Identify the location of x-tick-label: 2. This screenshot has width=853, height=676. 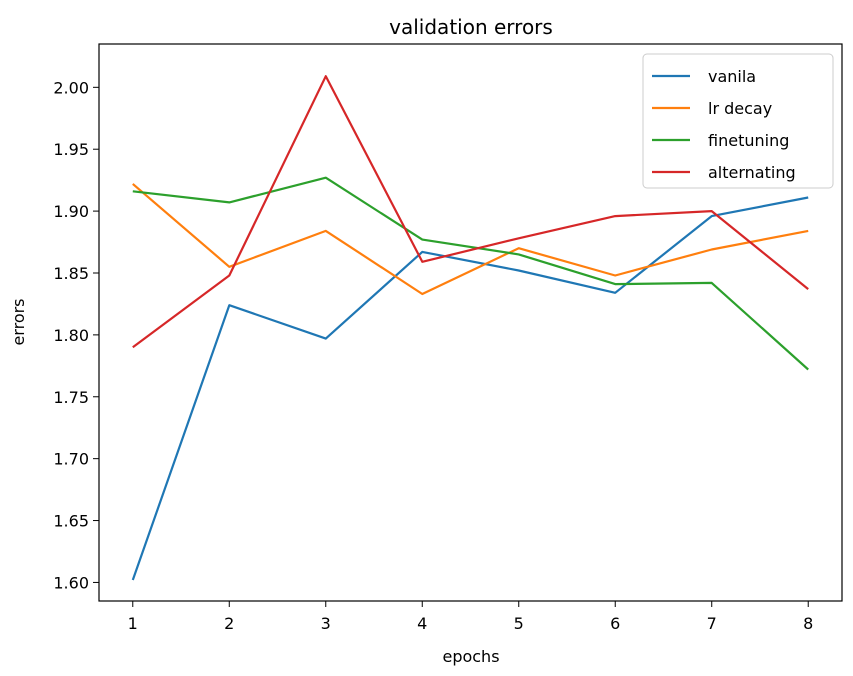
(229, 623).